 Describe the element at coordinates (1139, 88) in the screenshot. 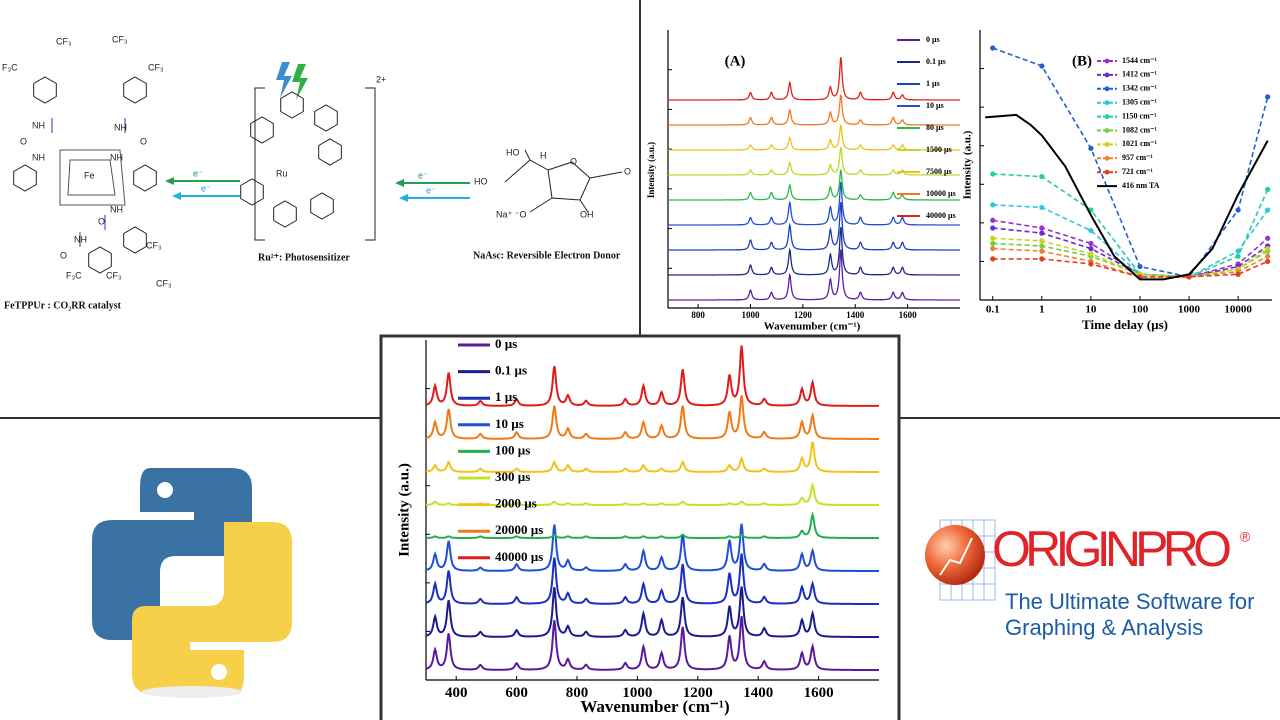

I see `legend-label: 1342 cm⁻¹` at that location.